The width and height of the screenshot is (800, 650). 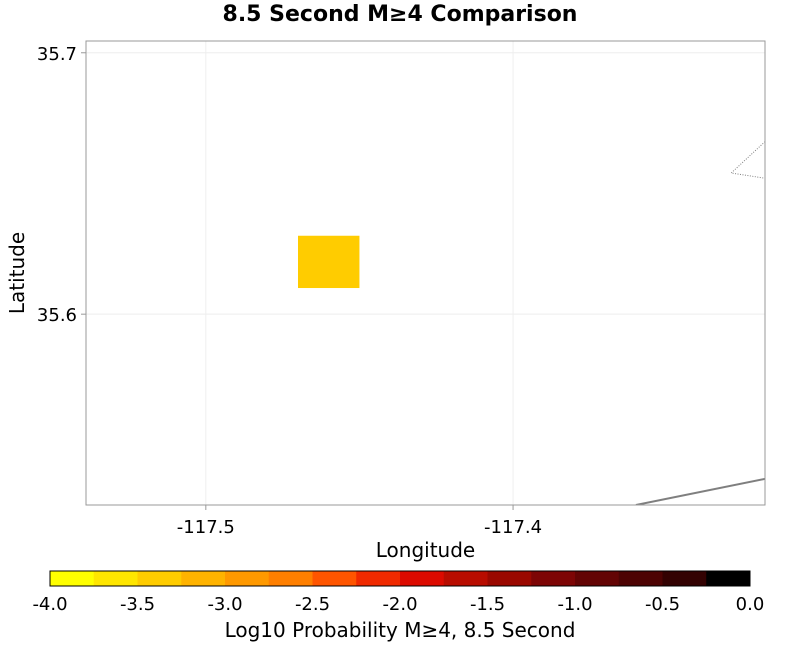 I want to click on y-tick-label: 35.7, so click(x=57, y=54).